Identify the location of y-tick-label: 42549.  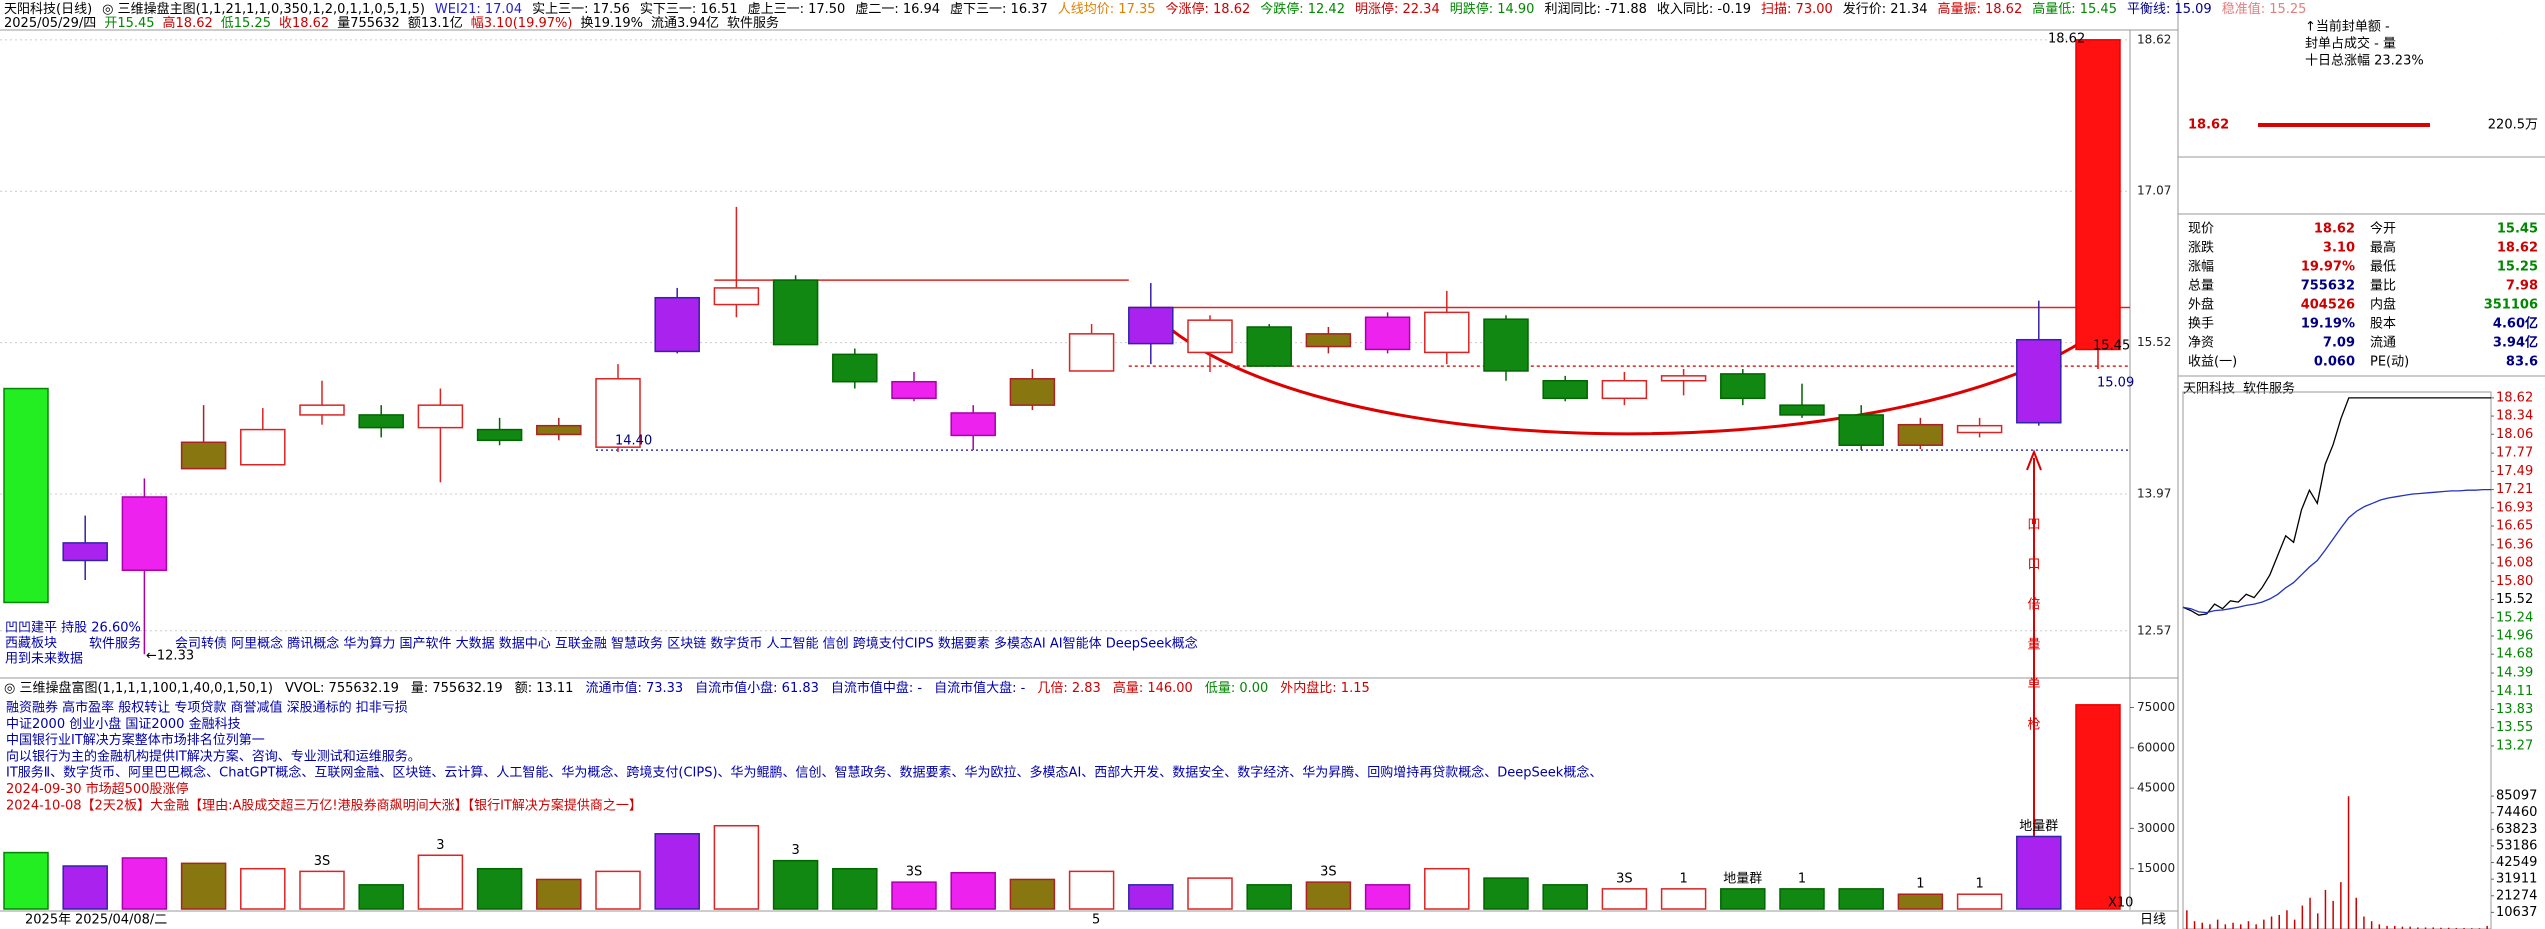
(2516, 862).